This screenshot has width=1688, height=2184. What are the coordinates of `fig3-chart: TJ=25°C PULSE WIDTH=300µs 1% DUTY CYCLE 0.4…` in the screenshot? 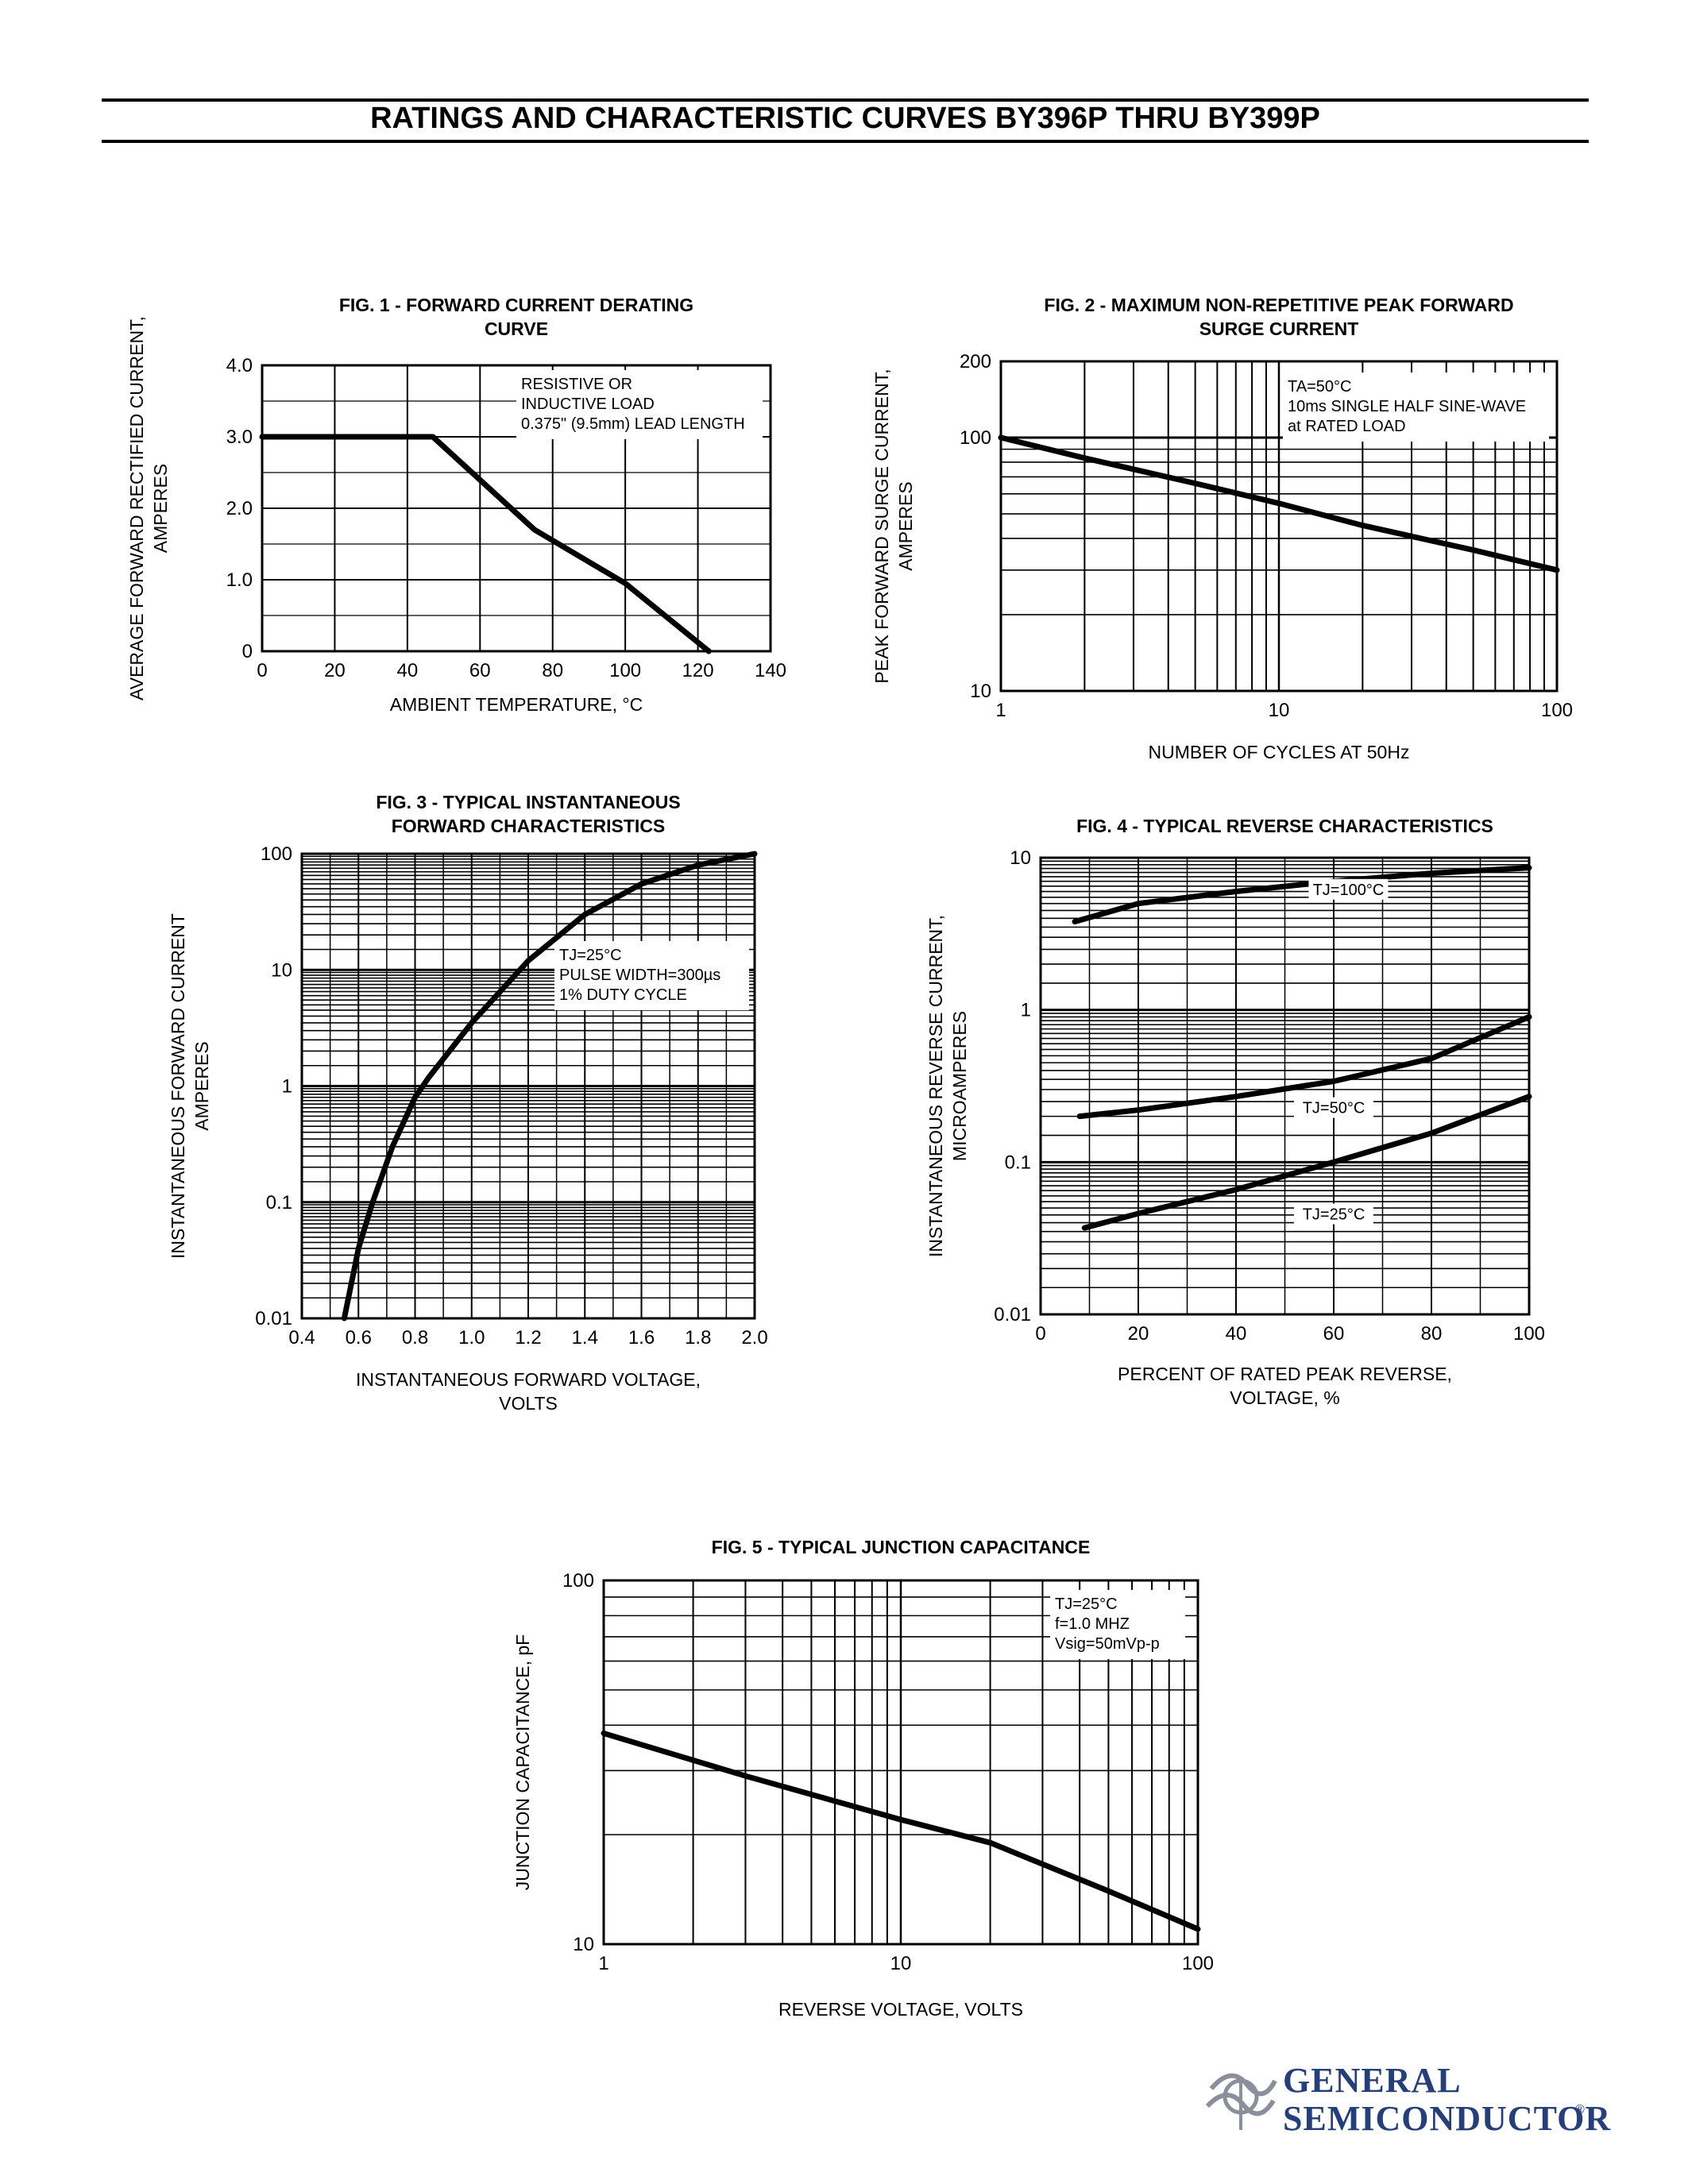 It's located at (468, 1103).